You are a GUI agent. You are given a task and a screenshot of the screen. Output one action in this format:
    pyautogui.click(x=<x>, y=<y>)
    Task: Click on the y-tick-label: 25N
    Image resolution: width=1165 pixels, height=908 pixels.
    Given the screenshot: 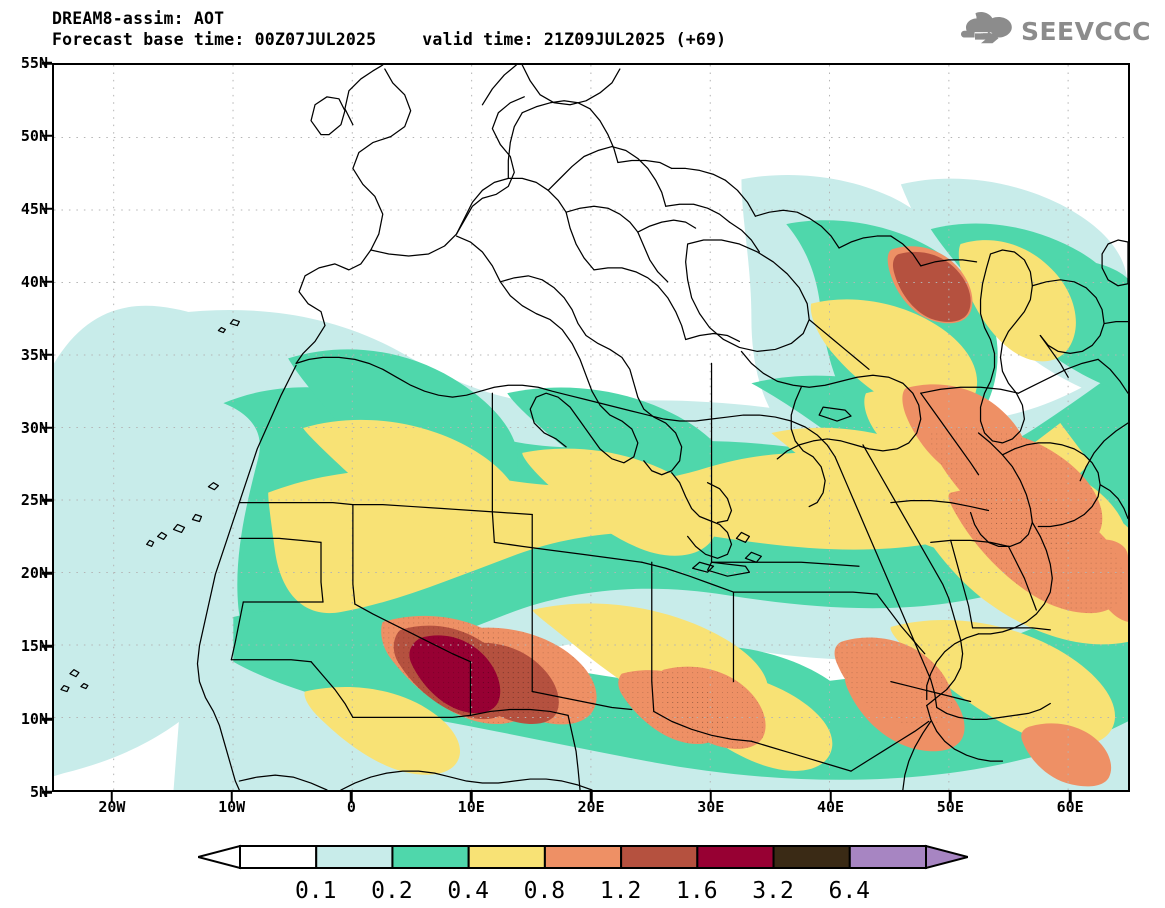 What is the action you would take?
    pyautogui.click(x=34, y=500)
    